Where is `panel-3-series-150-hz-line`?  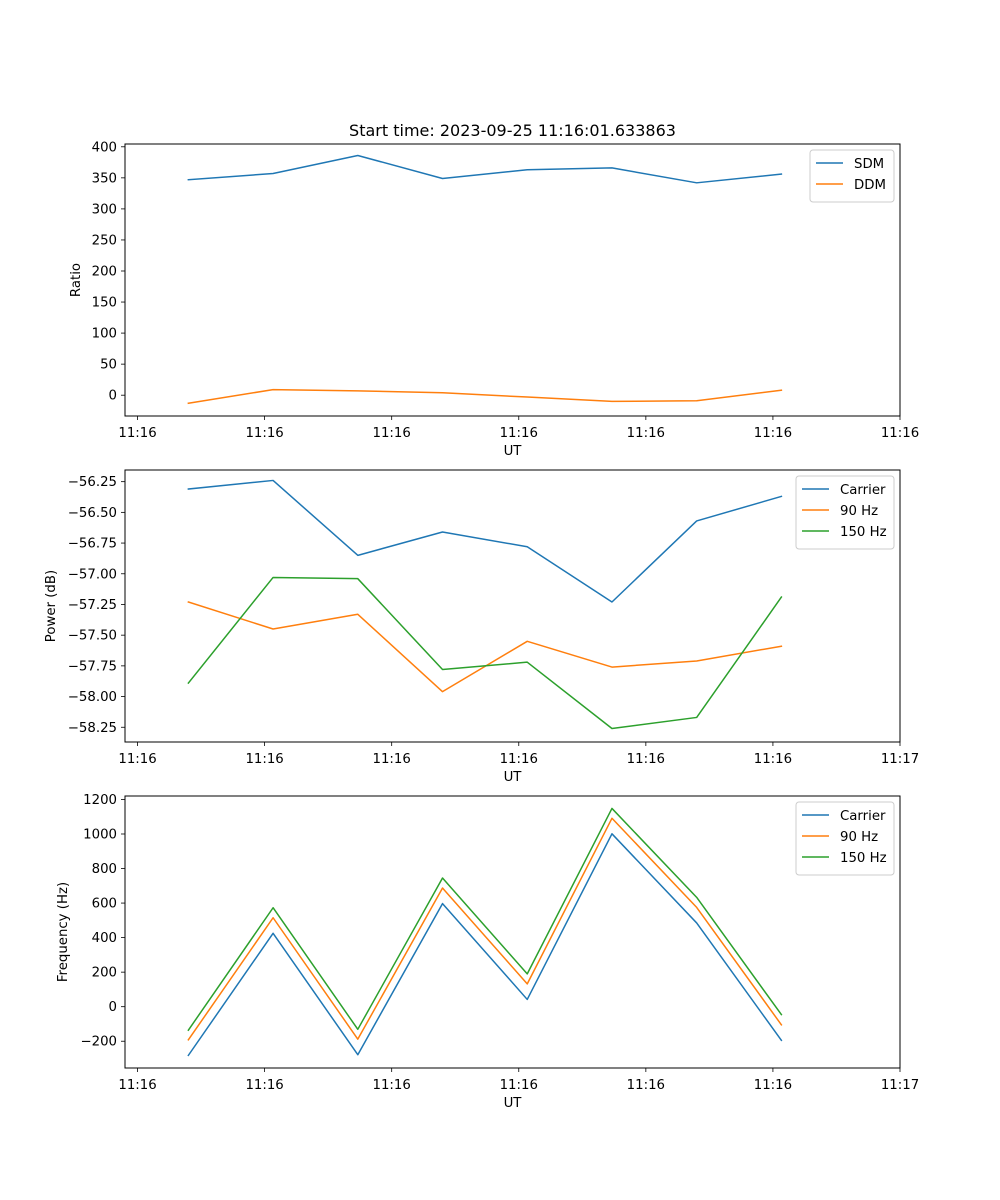
panel-3-series-150-hz-line is located at coordinates (485, 919).